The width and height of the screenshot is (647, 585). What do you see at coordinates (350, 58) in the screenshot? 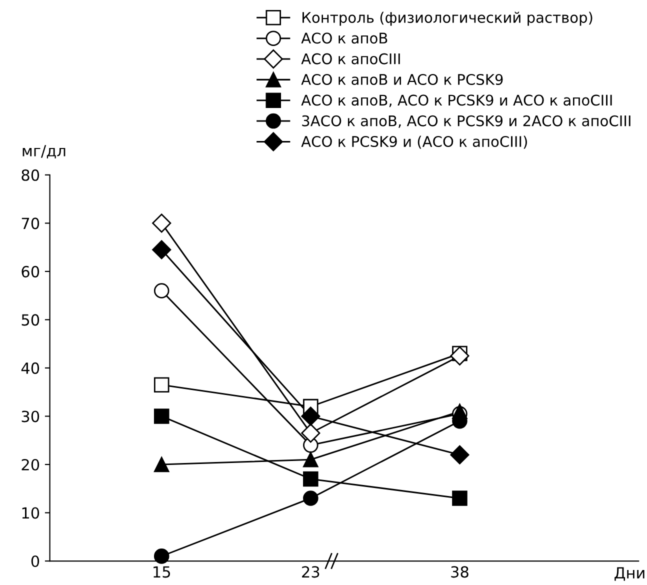
I see `legend-label: АСО к апоCIII` at bounding box center [350, 58].